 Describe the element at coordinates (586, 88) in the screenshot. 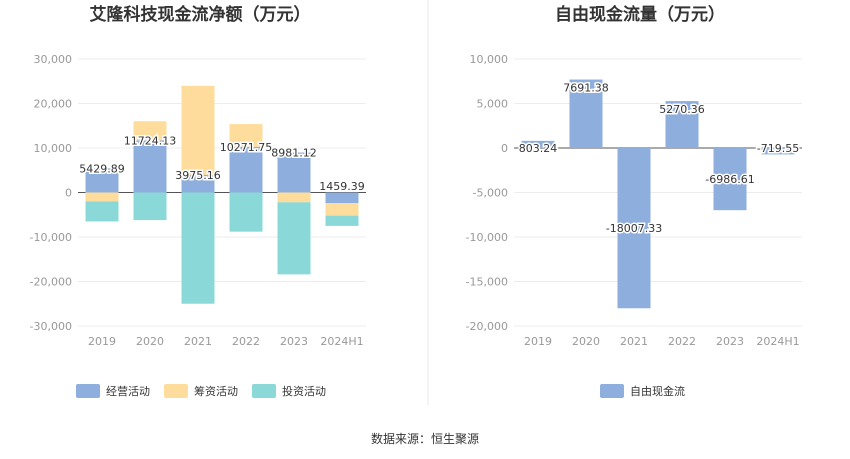

I see `data-label: 7691.38` at that location.